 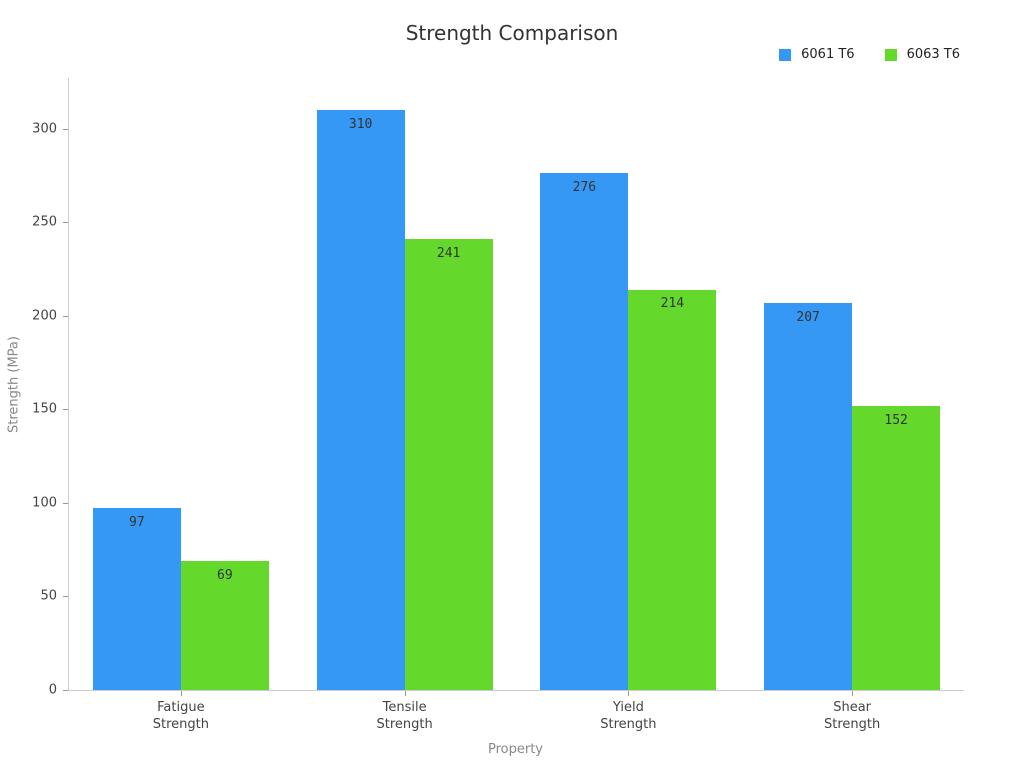 What do you see at coordinates (515, 749) in the screenshot?
I see `x-axis-title: Property` at bounding box center [515, 749].